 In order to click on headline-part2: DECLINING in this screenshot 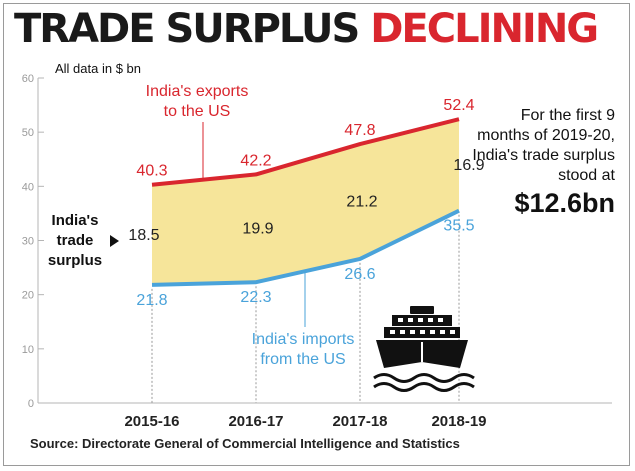, I will do `click(484, 29)`.